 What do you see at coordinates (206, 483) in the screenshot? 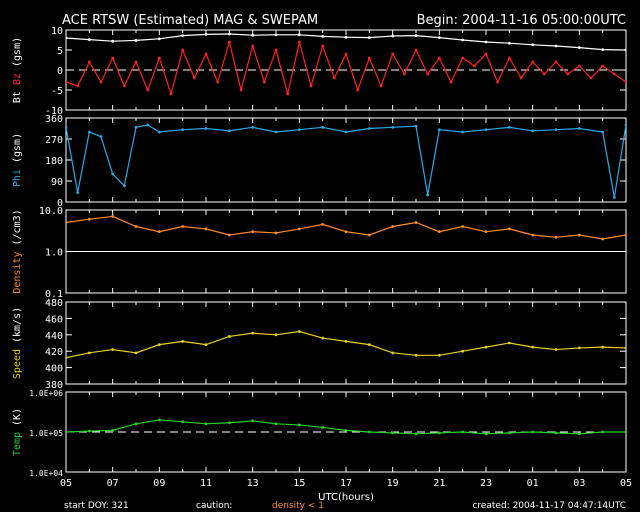
I see `x-tick-label: 11` at bounding box center [206, 483].